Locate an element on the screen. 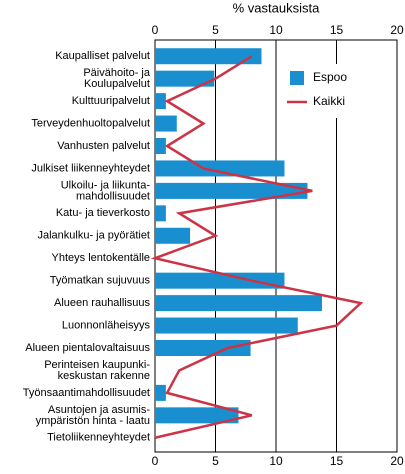 The image size is (405, 474). legend-label: Kaikki is located at coordinates (329, 101).